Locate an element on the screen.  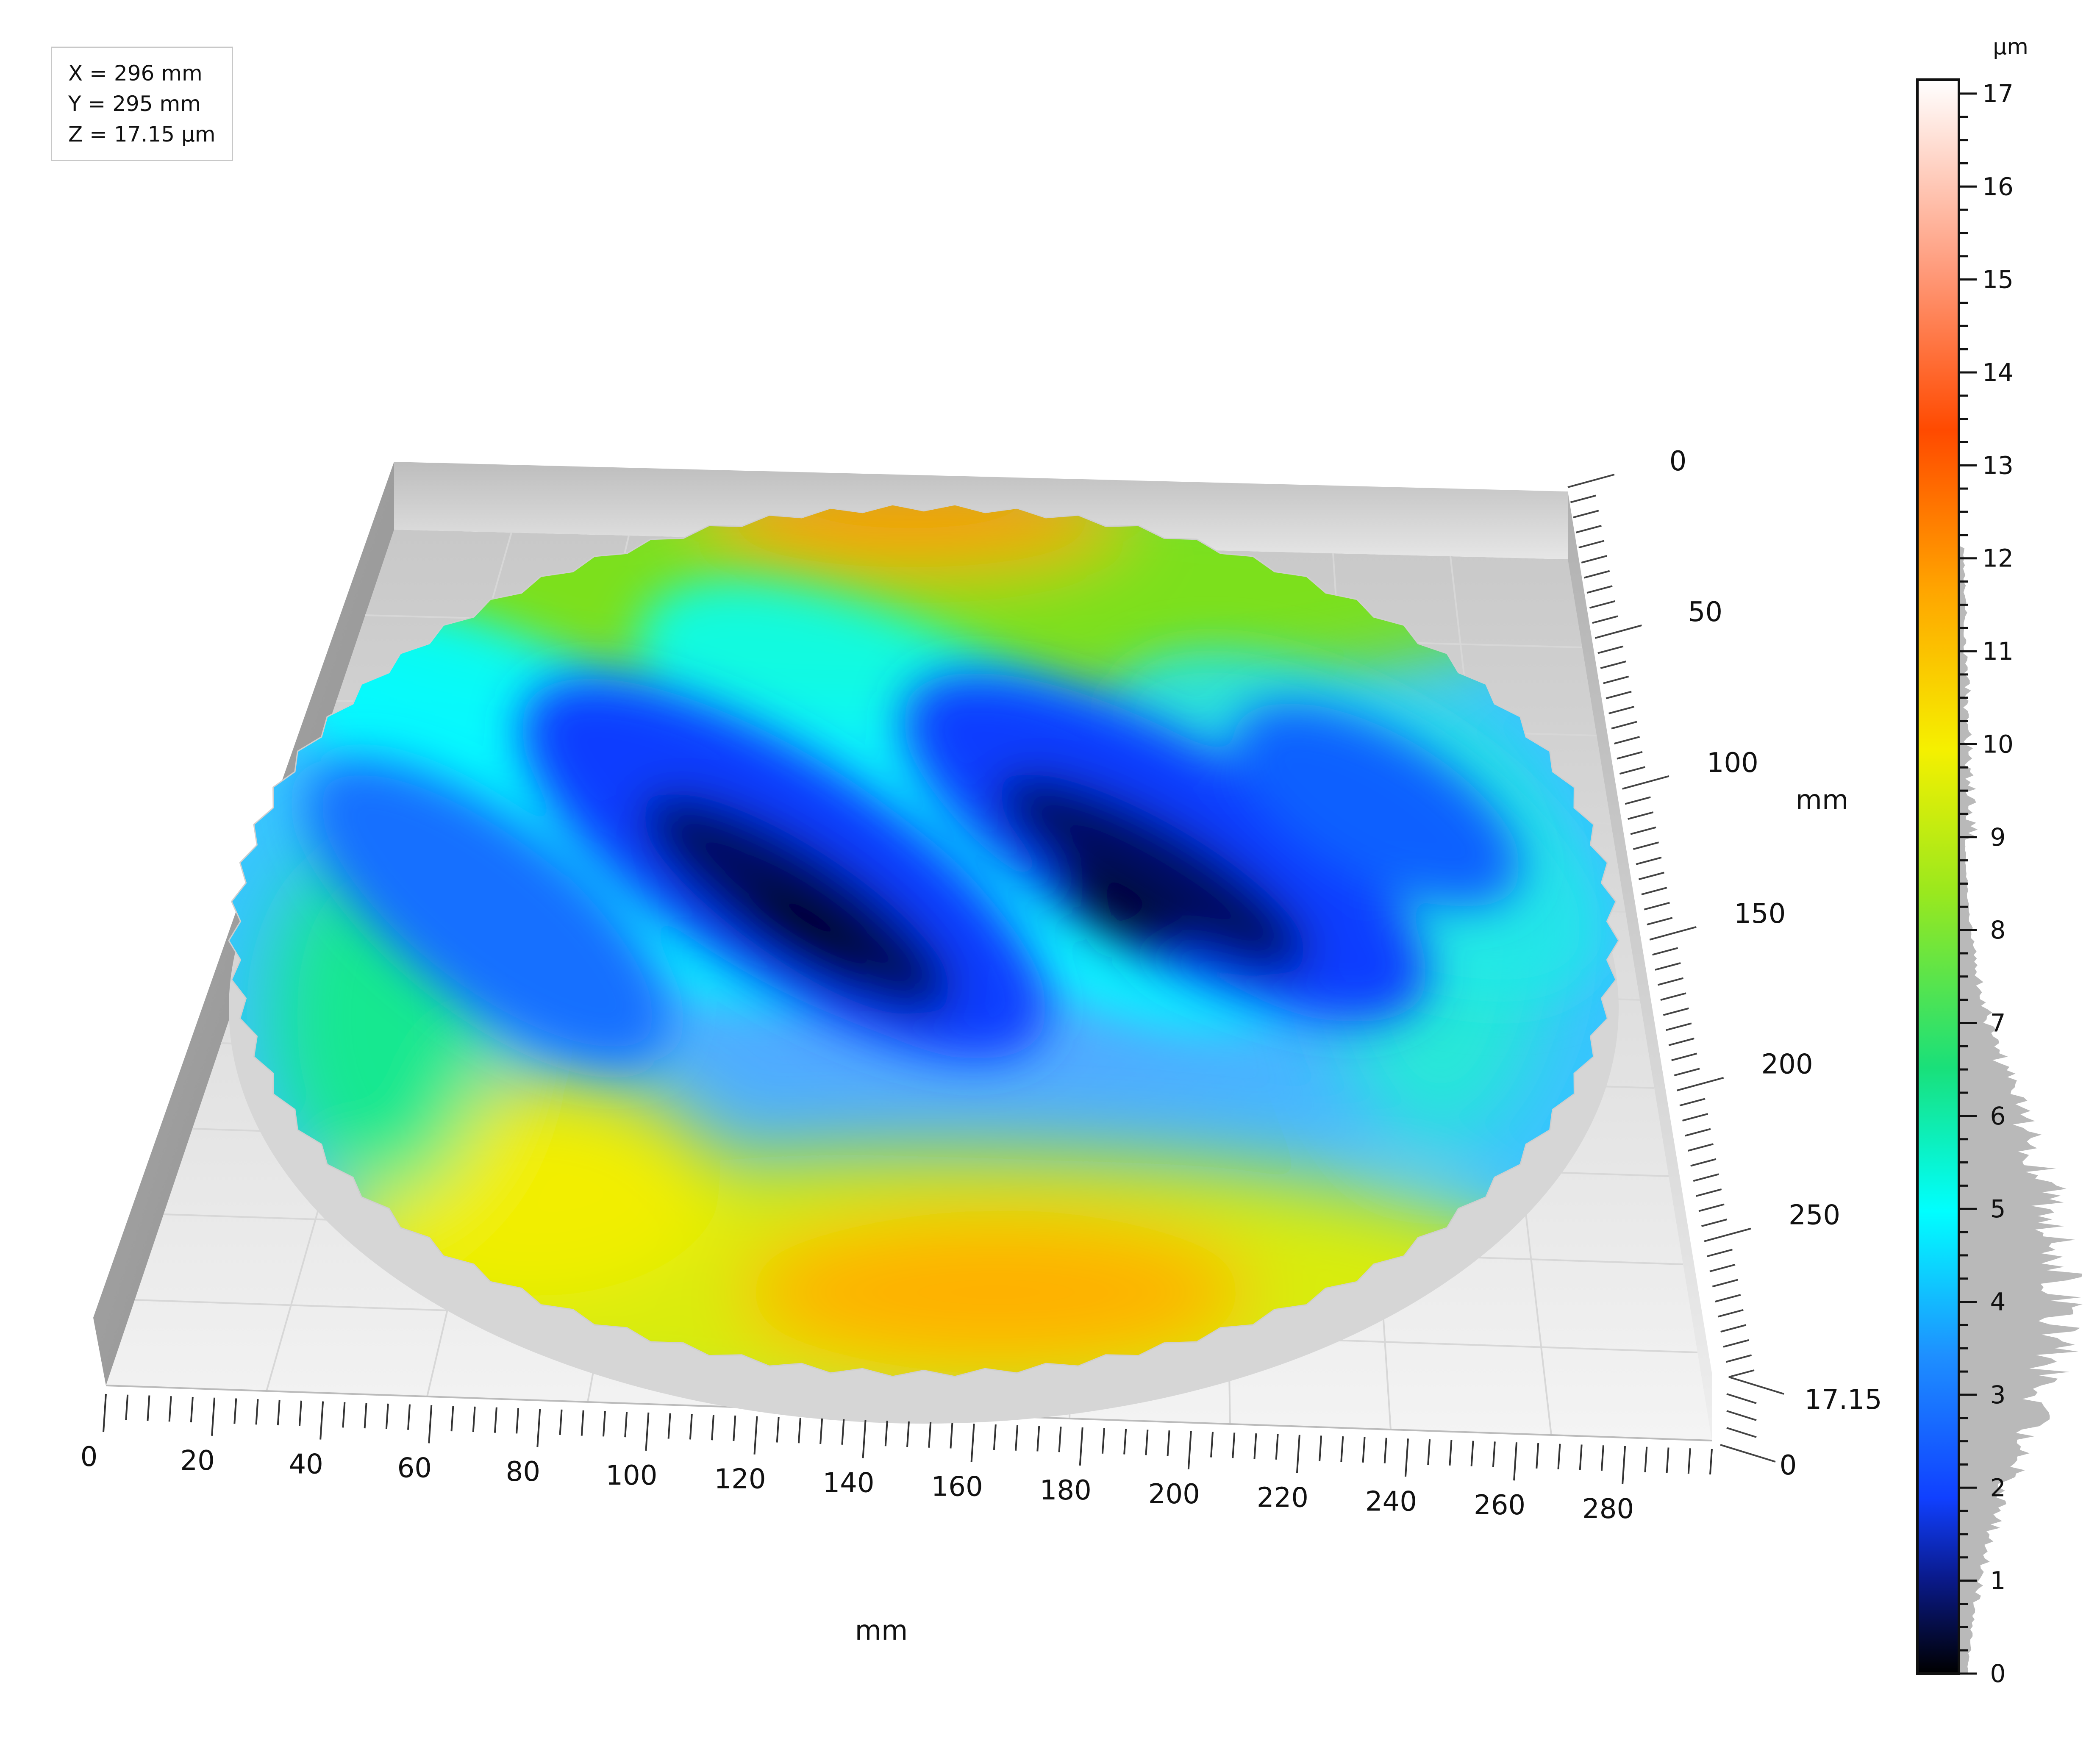
y-tick-label: 50 is located at coordinates (1705, 612).